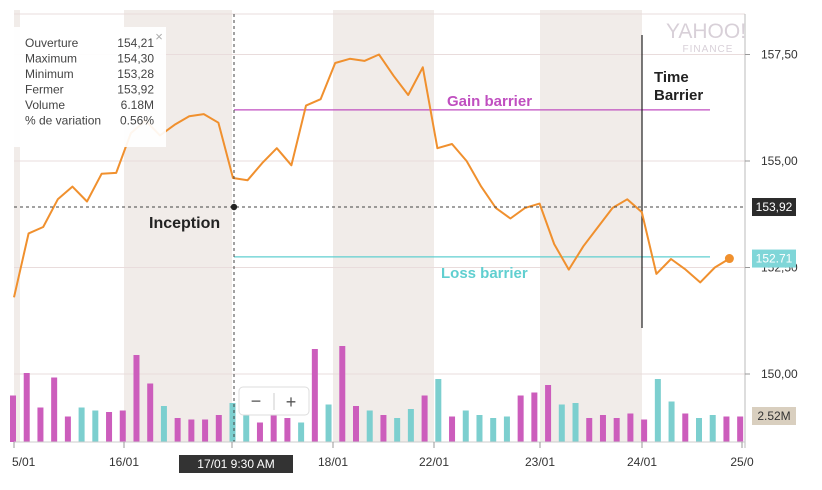 The image size is (822, 490). What do you see at coordinates (540, 462) in the screenshot?
I see `x-tick-label: 23/01` at bounding box center [540, 462].